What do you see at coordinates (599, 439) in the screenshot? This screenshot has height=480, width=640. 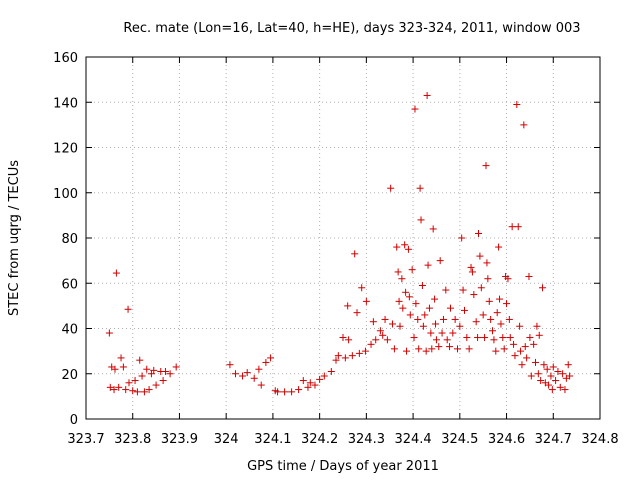 I see `x-tick-label: 324.8` at bounding box center [599, 439].